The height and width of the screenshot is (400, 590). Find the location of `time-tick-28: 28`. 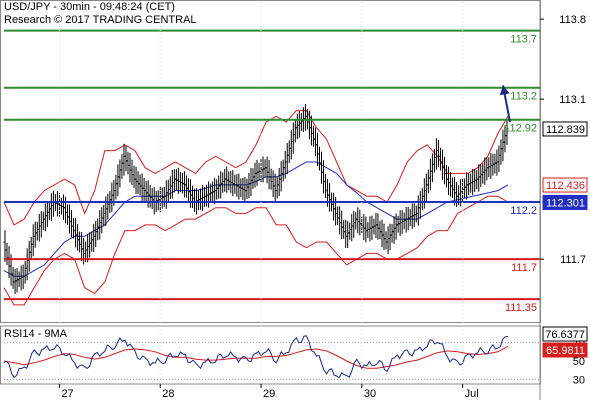

time-tick-28: 28 is located at coordinates (168, 394).